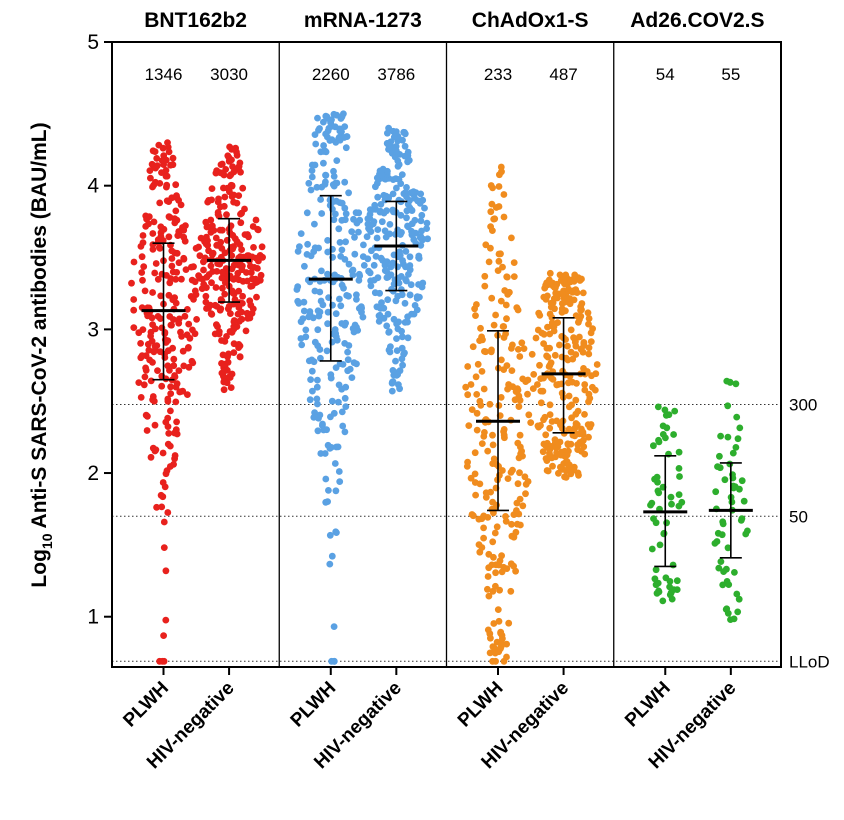  I want to click on y-tick-label: 1, so click(93, 617).